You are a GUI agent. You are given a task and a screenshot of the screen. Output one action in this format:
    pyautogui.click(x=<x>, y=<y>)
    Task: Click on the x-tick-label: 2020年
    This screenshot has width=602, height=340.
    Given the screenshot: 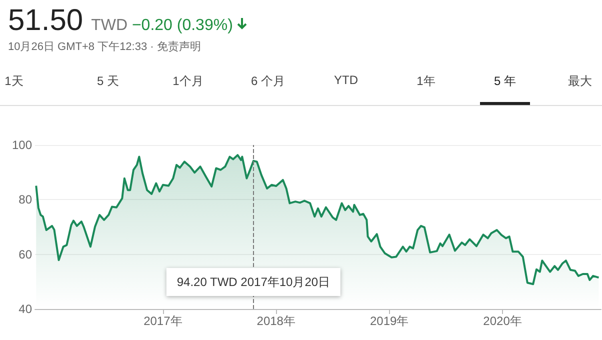 What is the action you would take?
    pyautogui.click(x=502, y=321)
    